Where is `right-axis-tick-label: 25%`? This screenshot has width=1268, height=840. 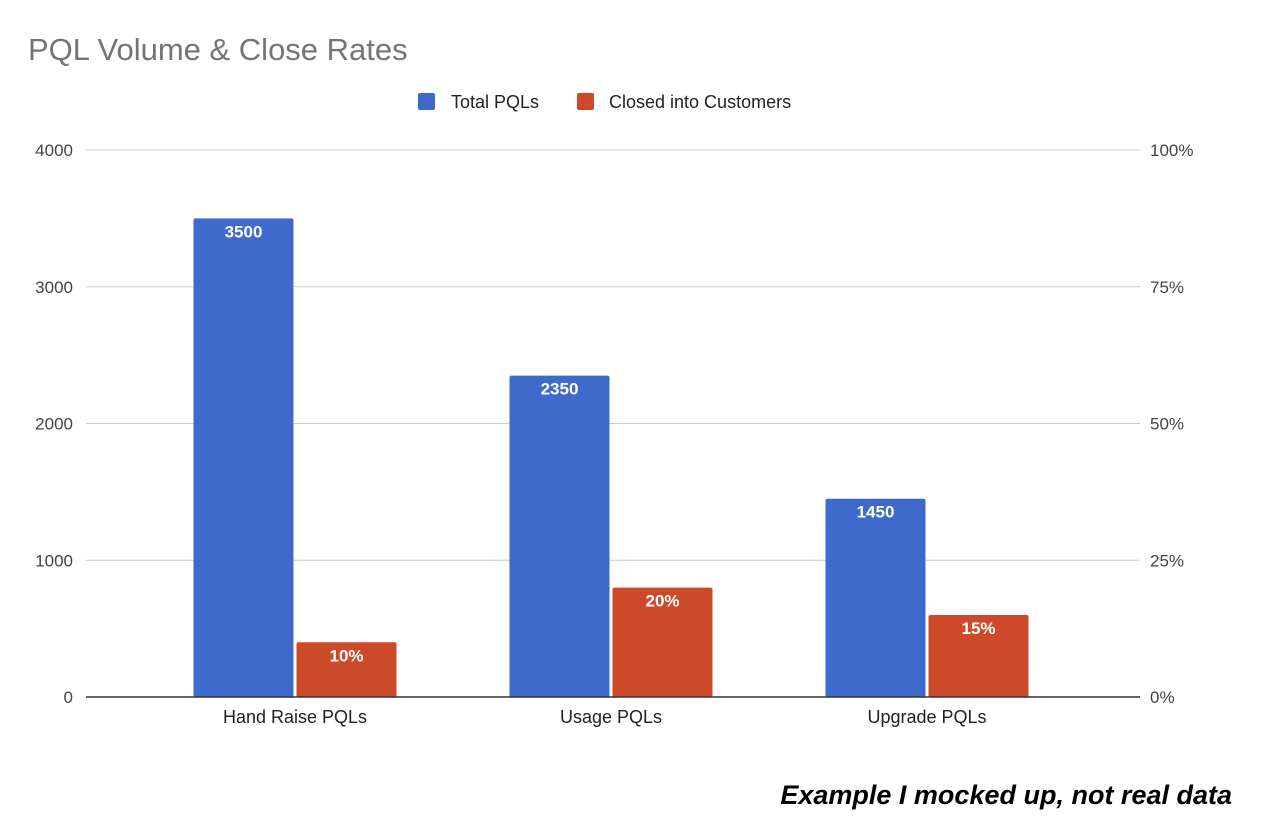
right-axis-tick-label: 25% is located at coordinates (1167, 560).